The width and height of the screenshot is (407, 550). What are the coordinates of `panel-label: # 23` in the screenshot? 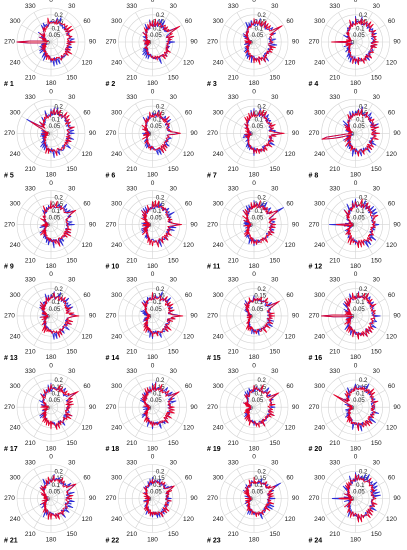 It's located at (214, 541).